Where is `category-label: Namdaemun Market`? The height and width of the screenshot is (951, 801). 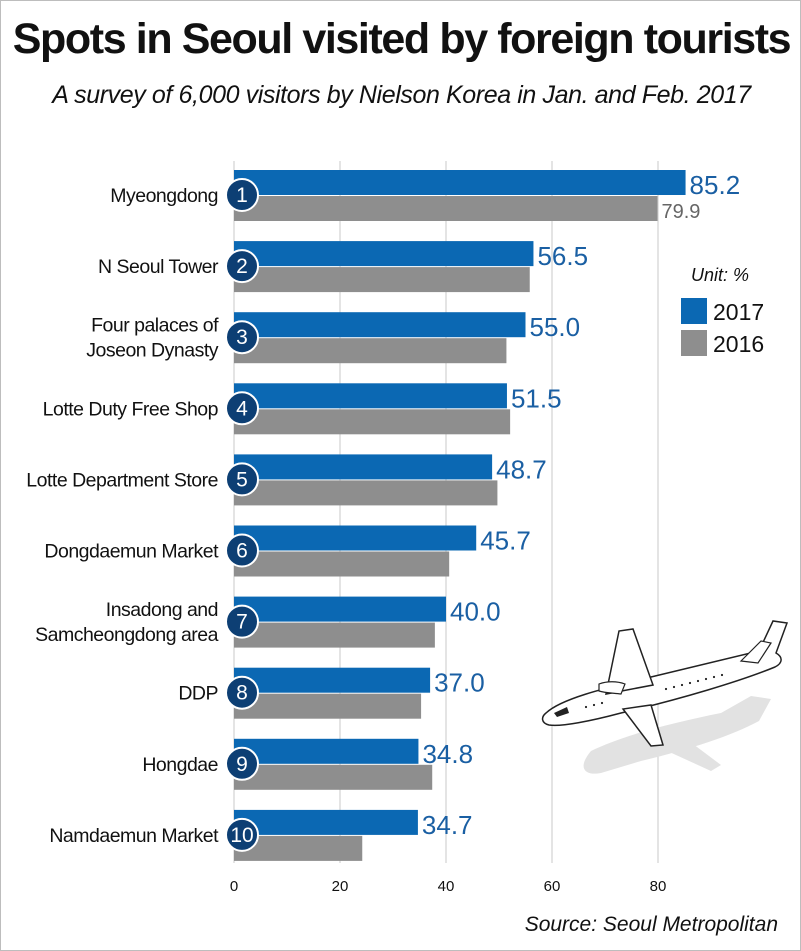
category-label: Namdaemun Market is located at coordinates (134, 836).